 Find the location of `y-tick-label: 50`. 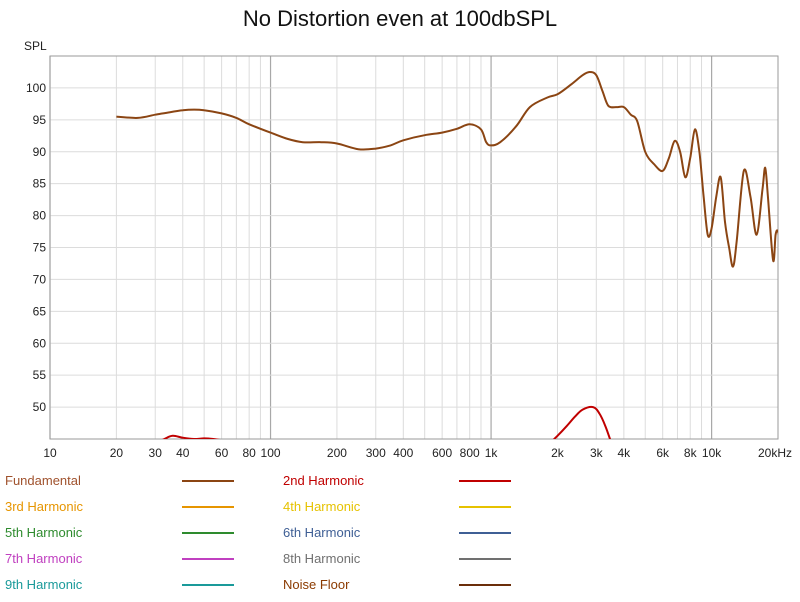

y-tick-label: 50 is located at coordinates (40, 407).